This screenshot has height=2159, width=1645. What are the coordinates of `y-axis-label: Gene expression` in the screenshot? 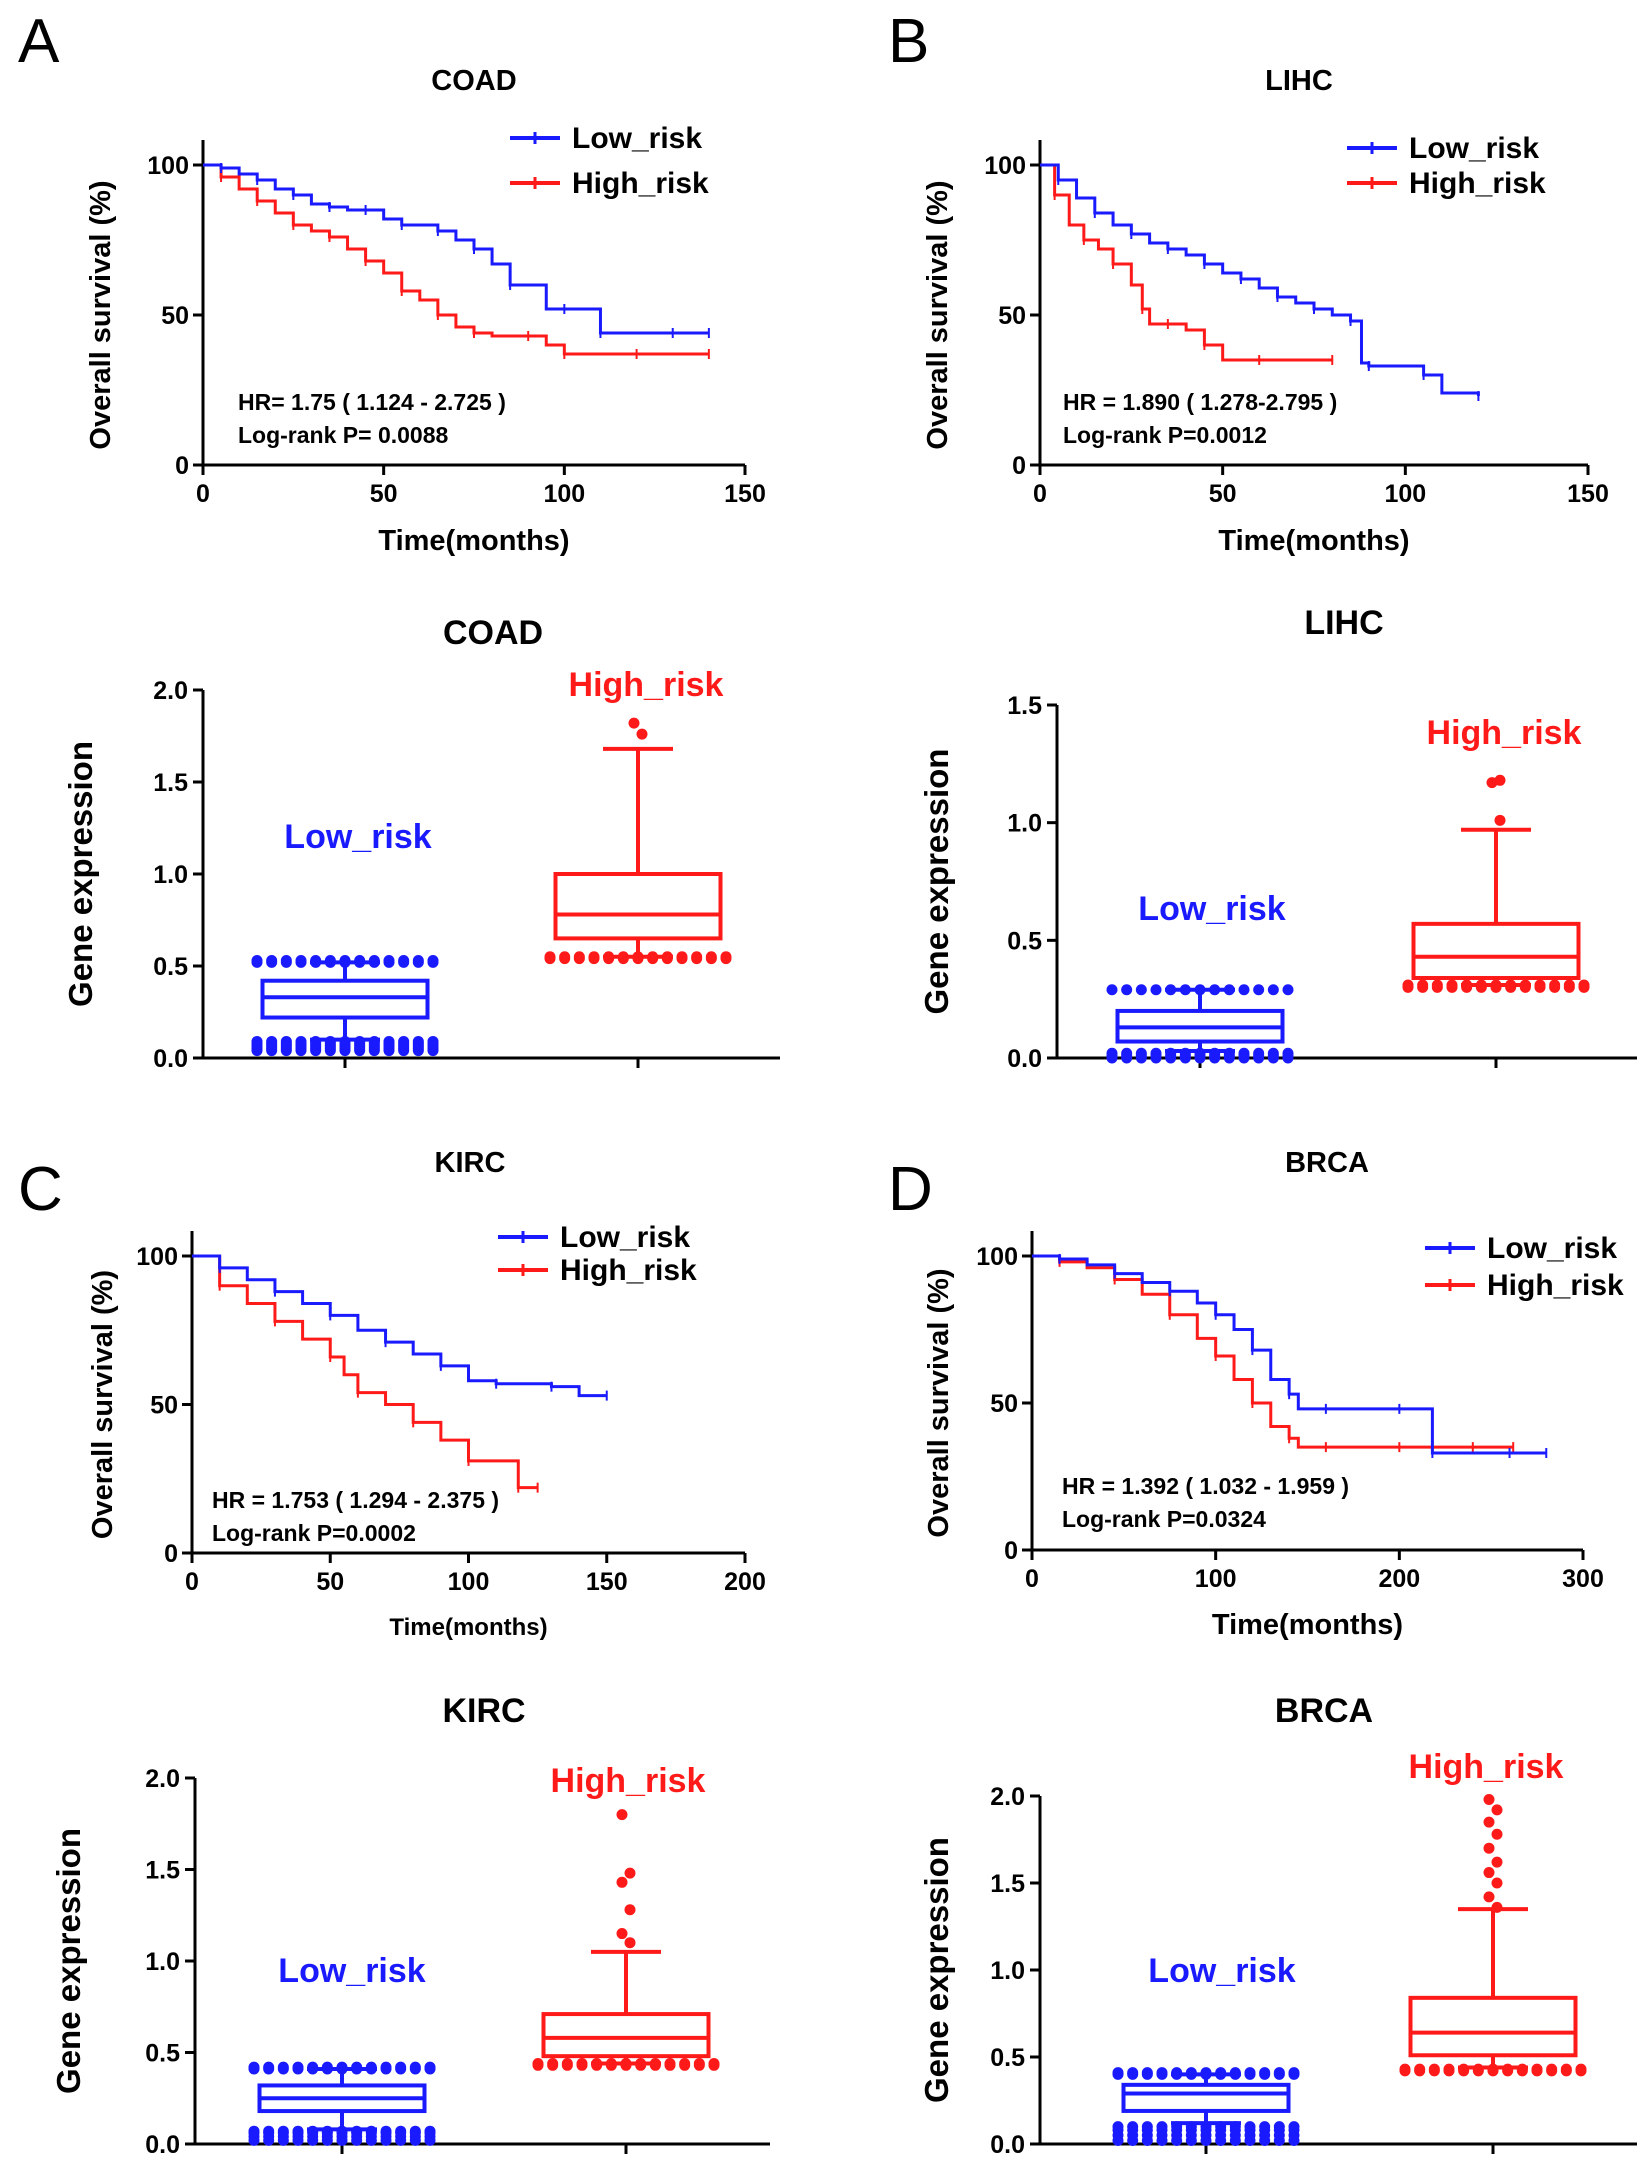 It's located at (936, 882).